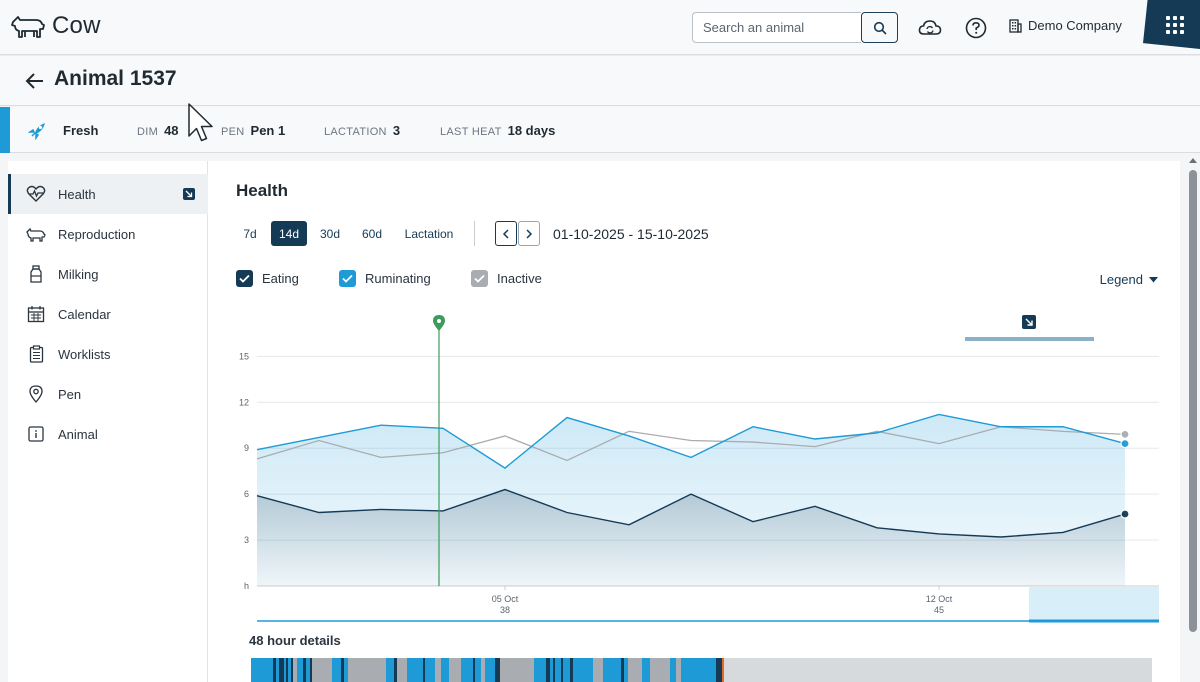 The image size is (1200, 682). What do you see at coordinates (429, 233) in the screenshot?
I see `range-lactation-button: Lactation` at bounding box center [429, 233].